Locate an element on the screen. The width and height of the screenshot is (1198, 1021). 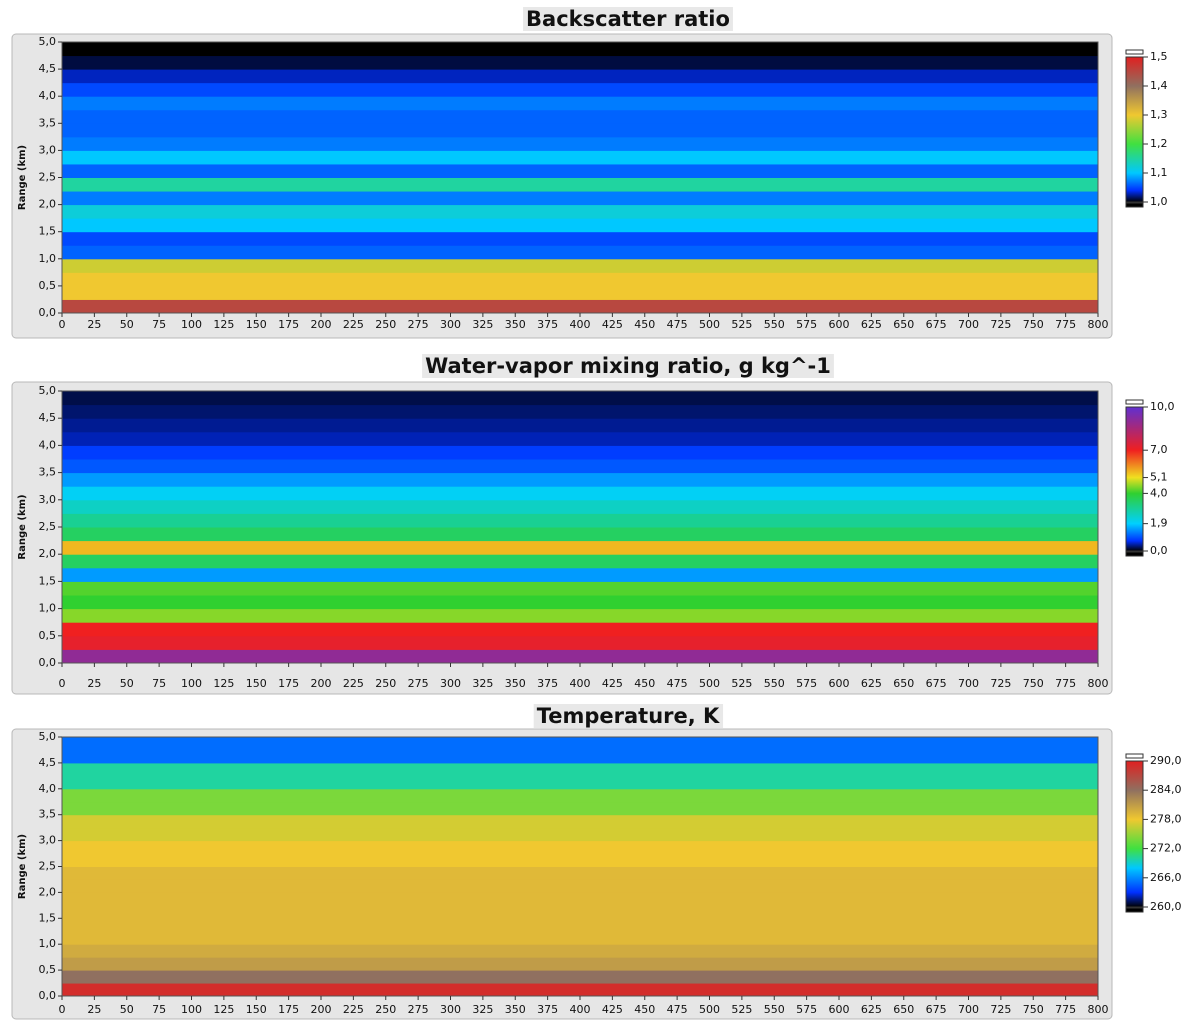
x-tick-label: 750 is located at coordinates (1033, 324).